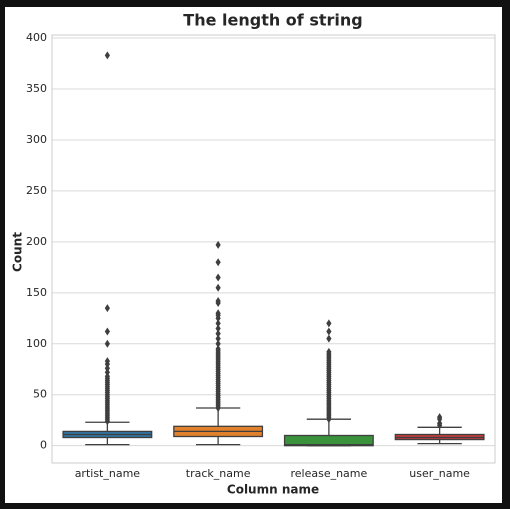 Image resolution: width=510 pixels, height=509 pixels. Describe the element at coordinates (36, 343) in the screenshot. I see `y-tick-label: 100` at that location.